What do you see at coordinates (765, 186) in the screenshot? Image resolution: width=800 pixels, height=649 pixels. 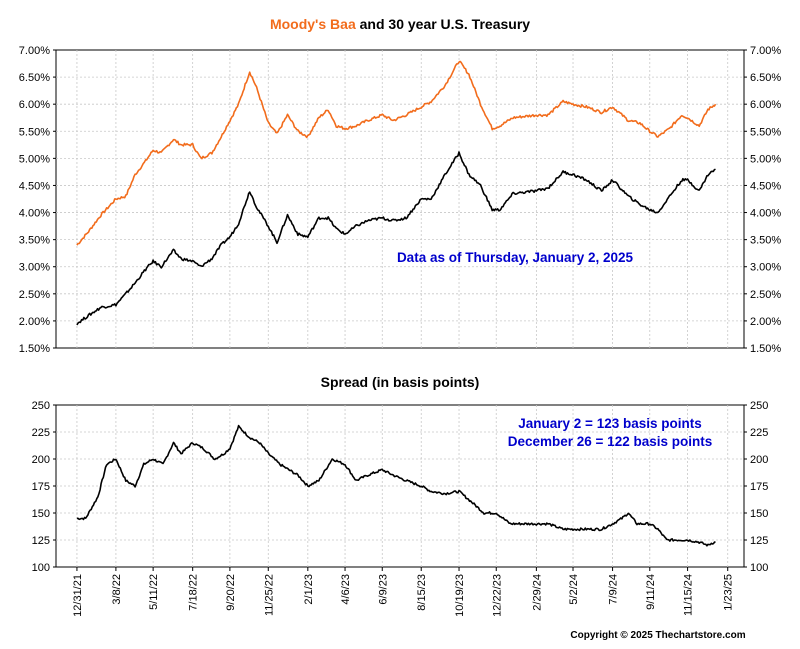 I see `y-tick-label-right: 4.50%` at bounding box center [765, 186].